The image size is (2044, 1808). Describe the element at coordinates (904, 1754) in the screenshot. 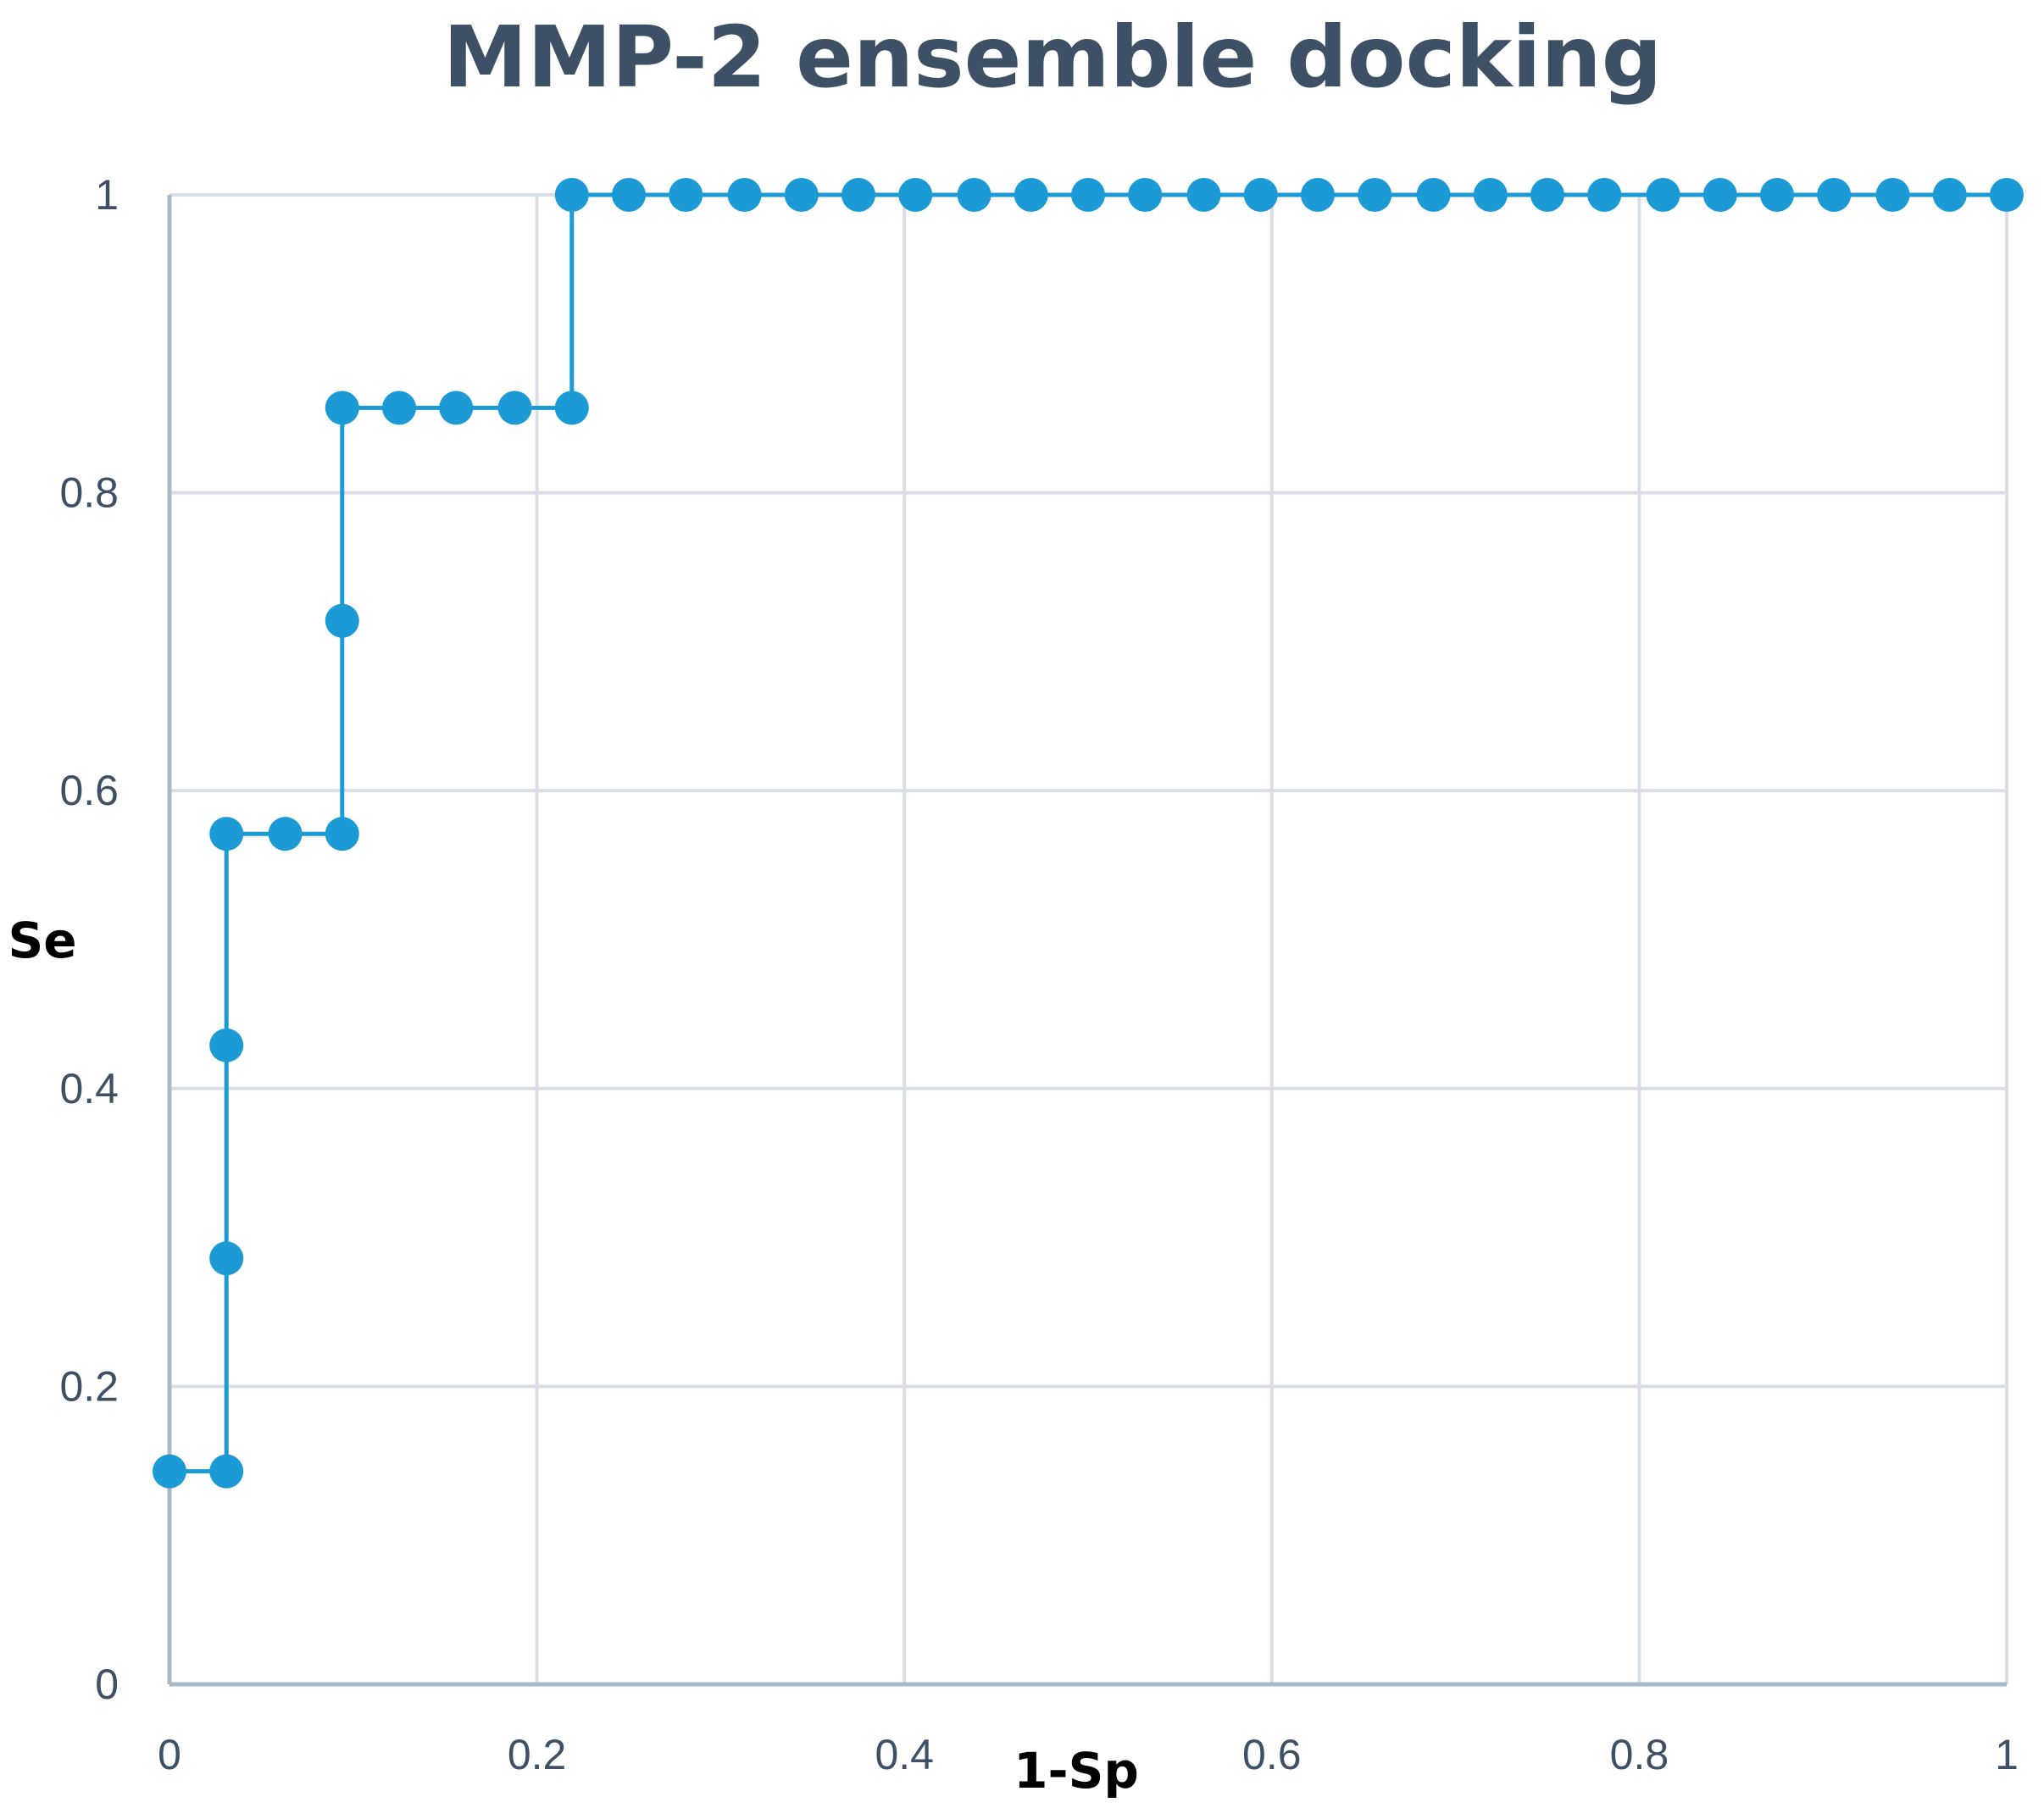

I see `x-tick-label: 0.4` at that location.